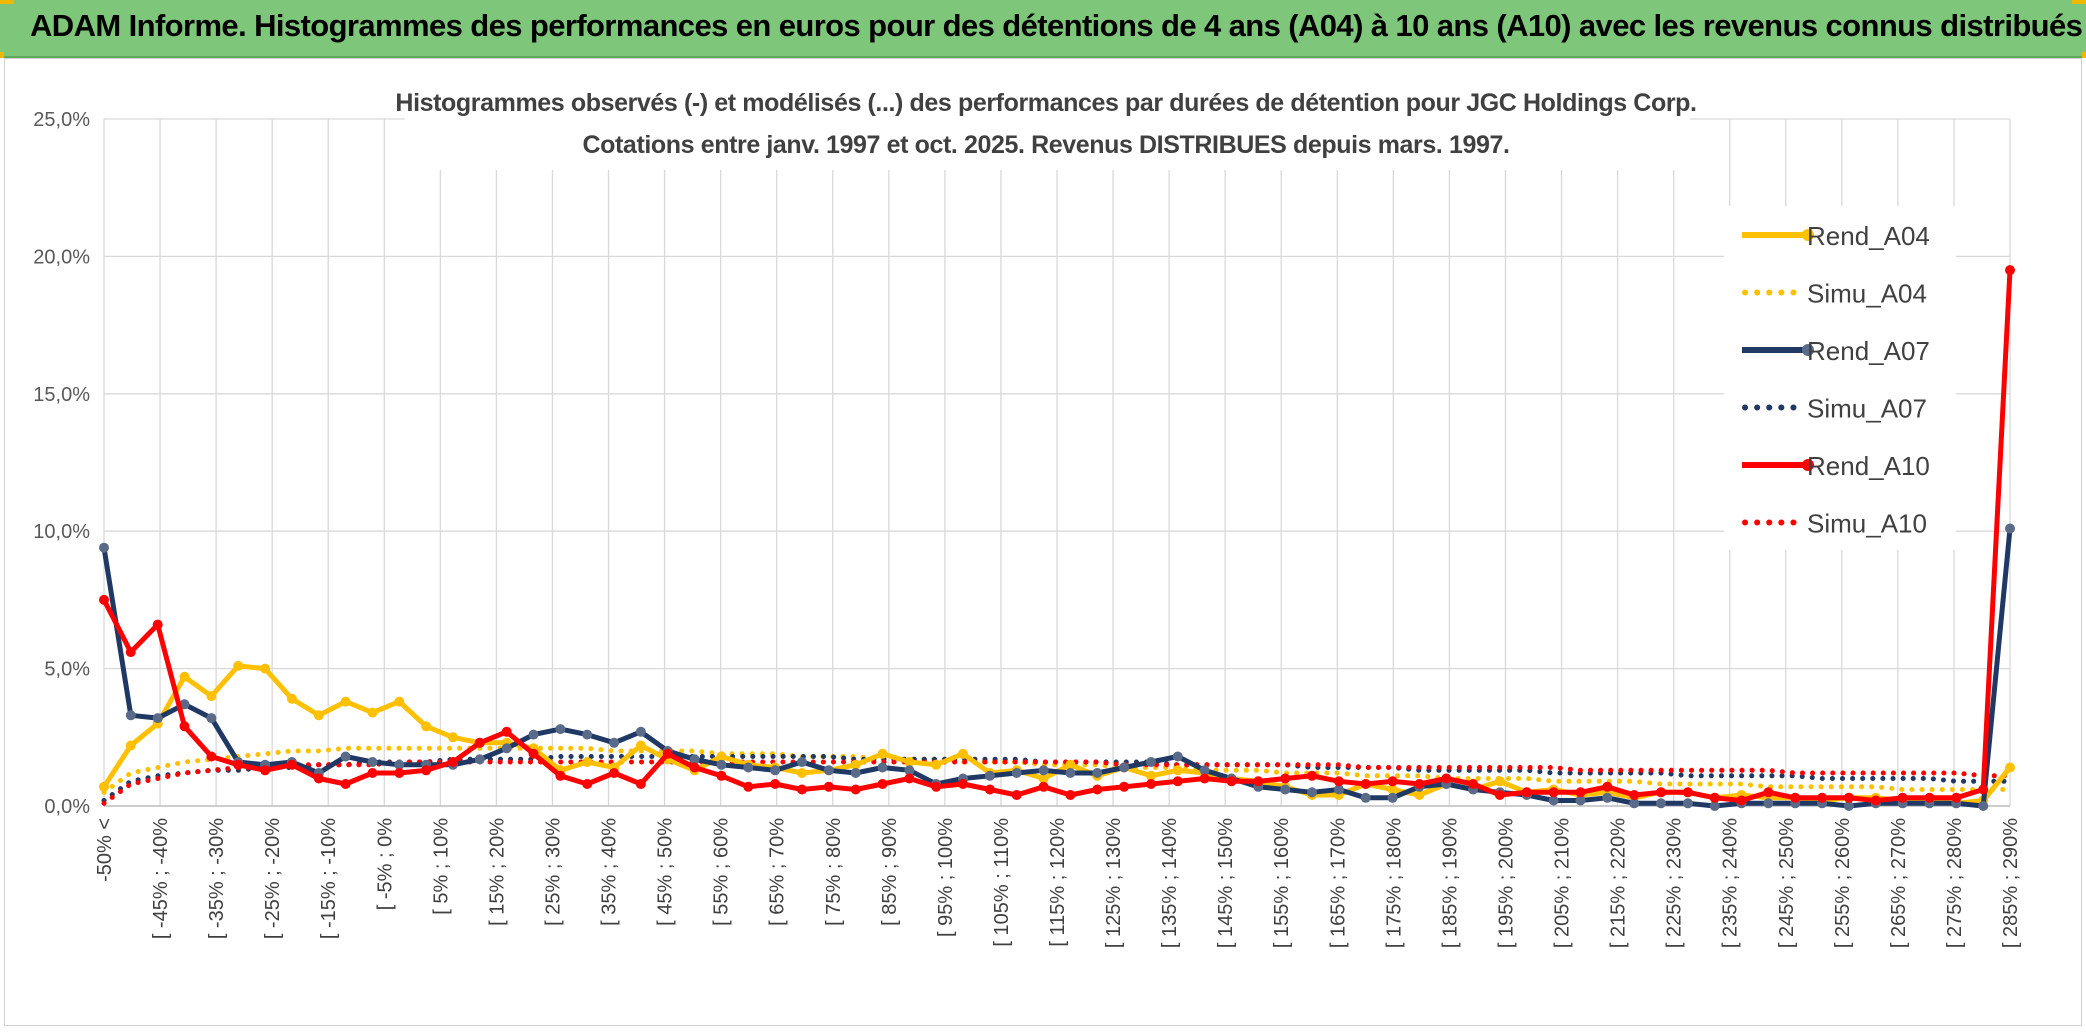  What do you see at coordinates (1899, 883) in the screenshot?
I see `x-tick-label: [ 265% ; 270%` at bounding box center [1899, 883].